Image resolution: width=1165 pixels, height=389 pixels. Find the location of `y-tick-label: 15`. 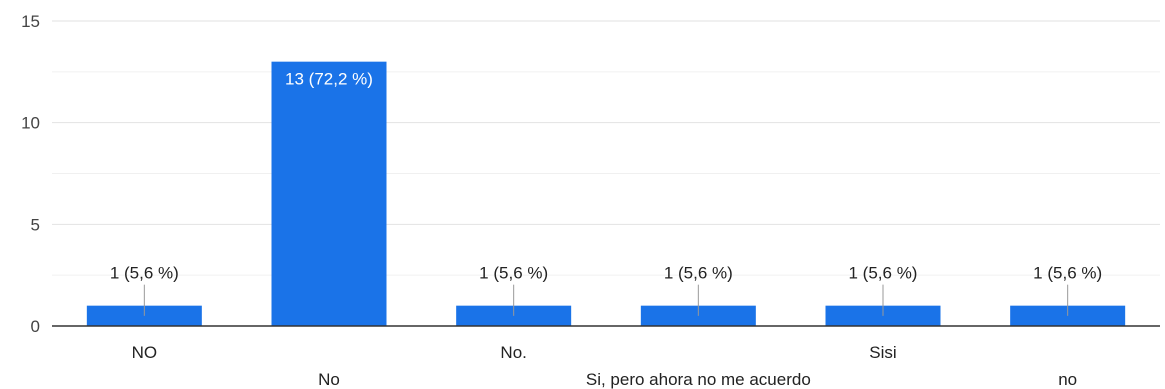

y-tick-label: 15 is located at coordinates (30, 21).